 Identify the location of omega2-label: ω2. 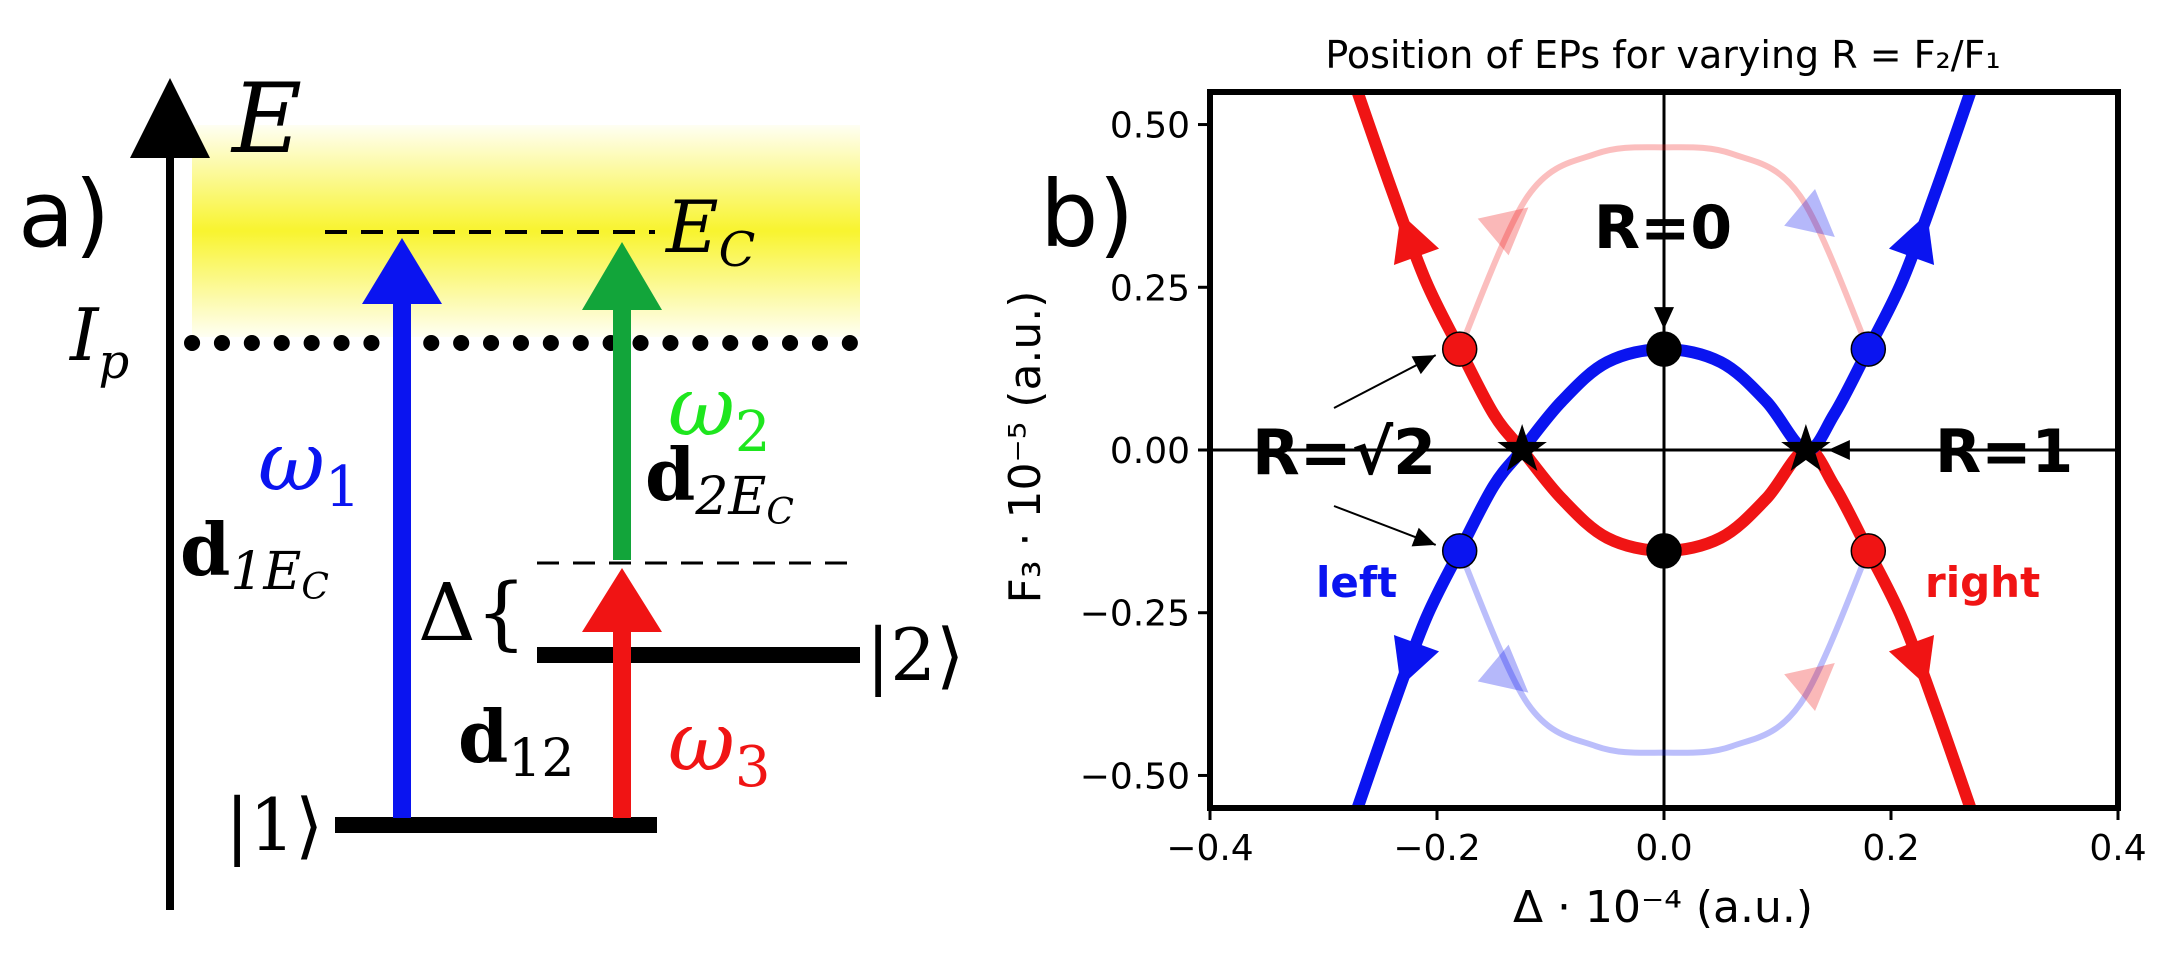
(719, 412).